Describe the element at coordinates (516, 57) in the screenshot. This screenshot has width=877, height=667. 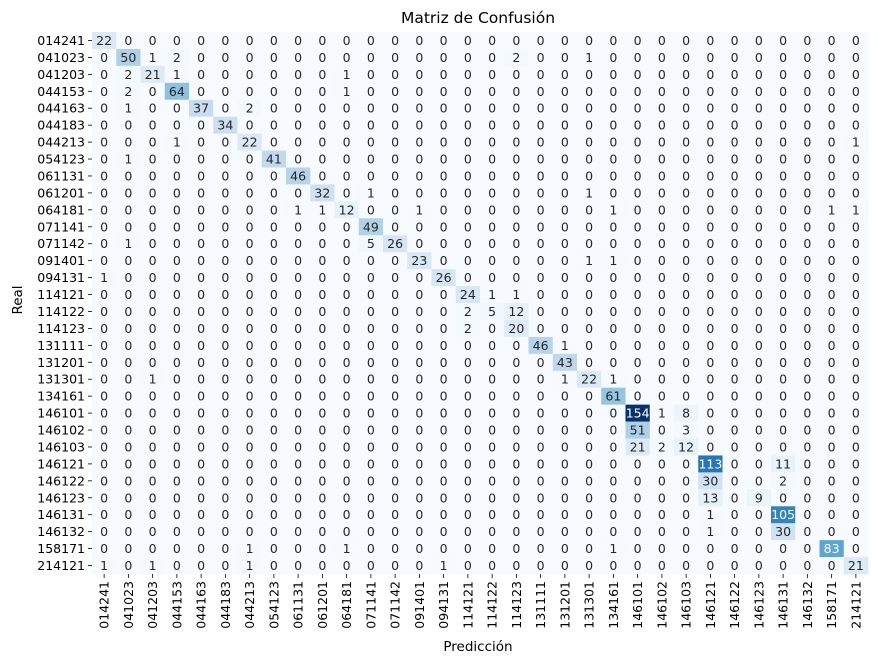
I see `cell-value-label: 2` at that location.